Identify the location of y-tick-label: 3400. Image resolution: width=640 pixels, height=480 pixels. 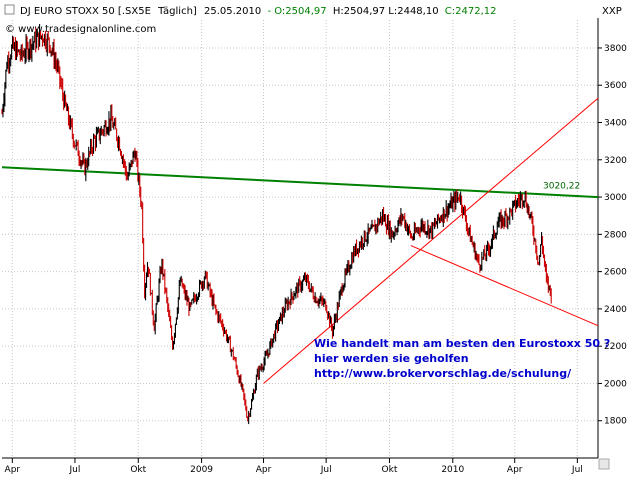
(615, 124).